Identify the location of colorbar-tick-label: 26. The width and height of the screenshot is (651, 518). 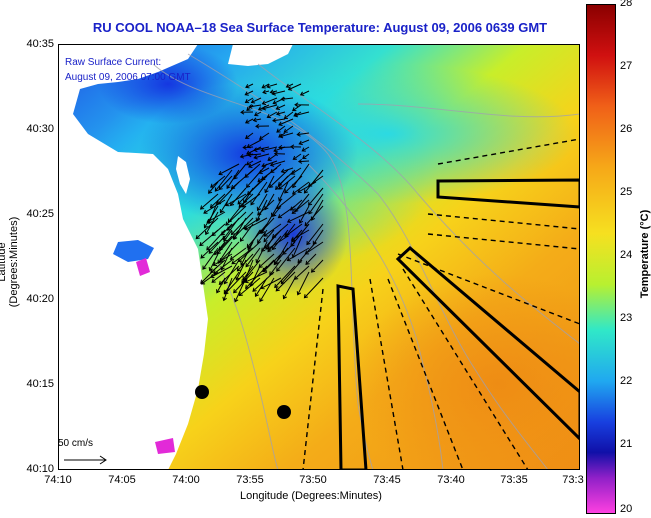
(626, 129).